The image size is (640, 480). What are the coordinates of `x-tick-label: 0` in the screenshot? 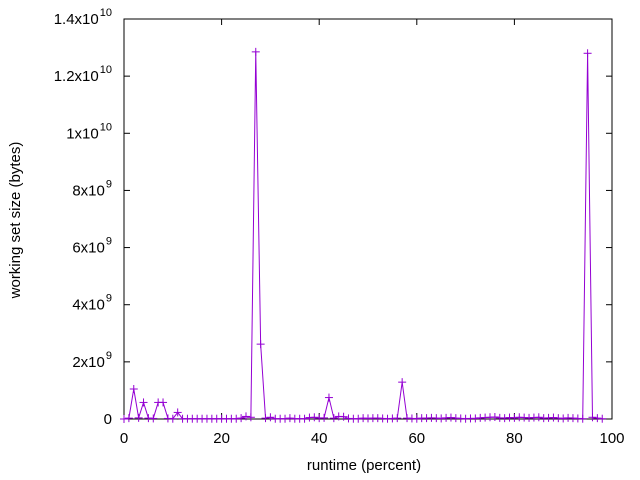 It's located at (124, 438).